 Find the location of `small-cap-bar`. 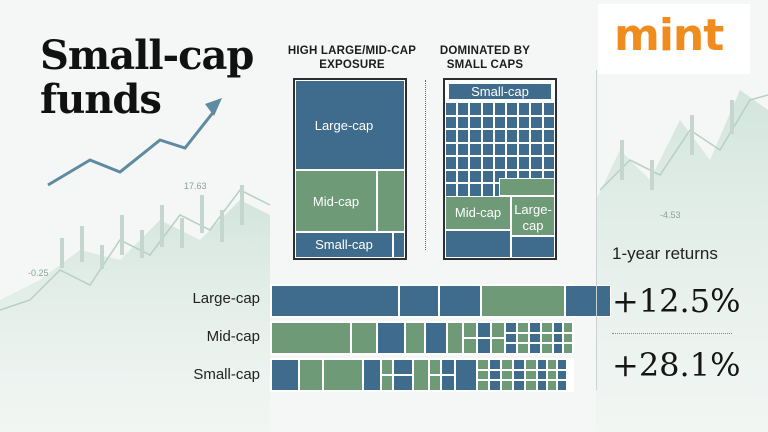

small-cap-bar is located at coordinates (422, 375).